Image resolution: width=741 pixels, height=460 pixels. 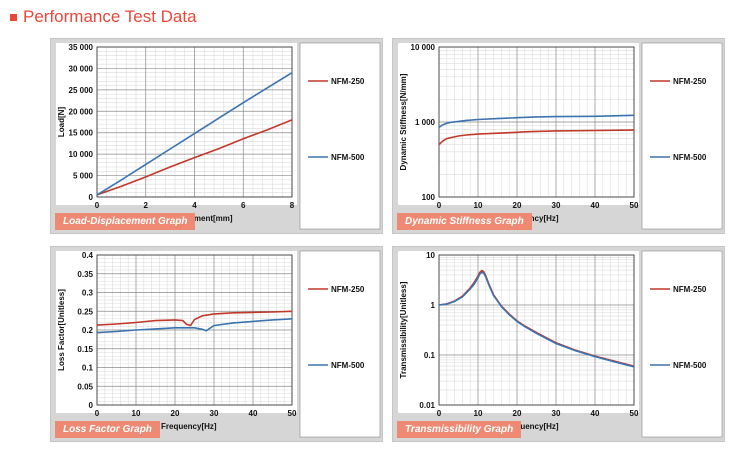 I want to click on loss-factor-y-tick-label: 0.25, so click(x=85, y=311).